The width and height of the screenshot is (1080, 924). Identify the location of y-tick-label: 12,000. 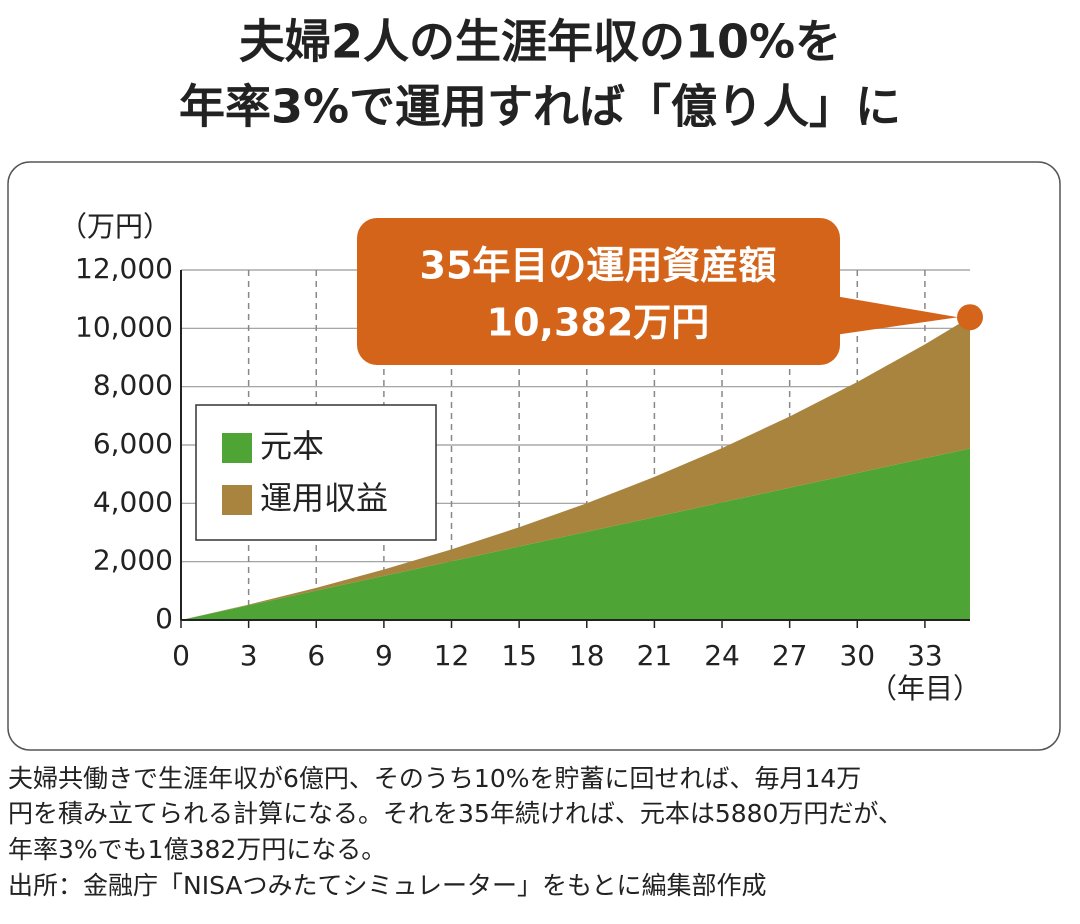
(124, 268).